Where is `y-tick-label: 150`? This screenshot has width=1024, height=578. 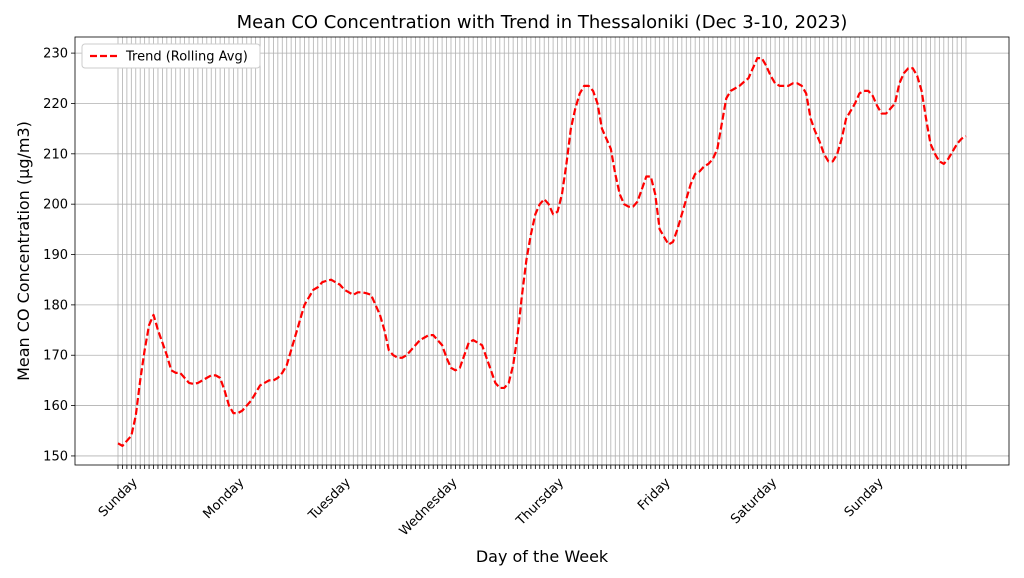
y-tick-label: 150 is located at coordinates (55, 456).